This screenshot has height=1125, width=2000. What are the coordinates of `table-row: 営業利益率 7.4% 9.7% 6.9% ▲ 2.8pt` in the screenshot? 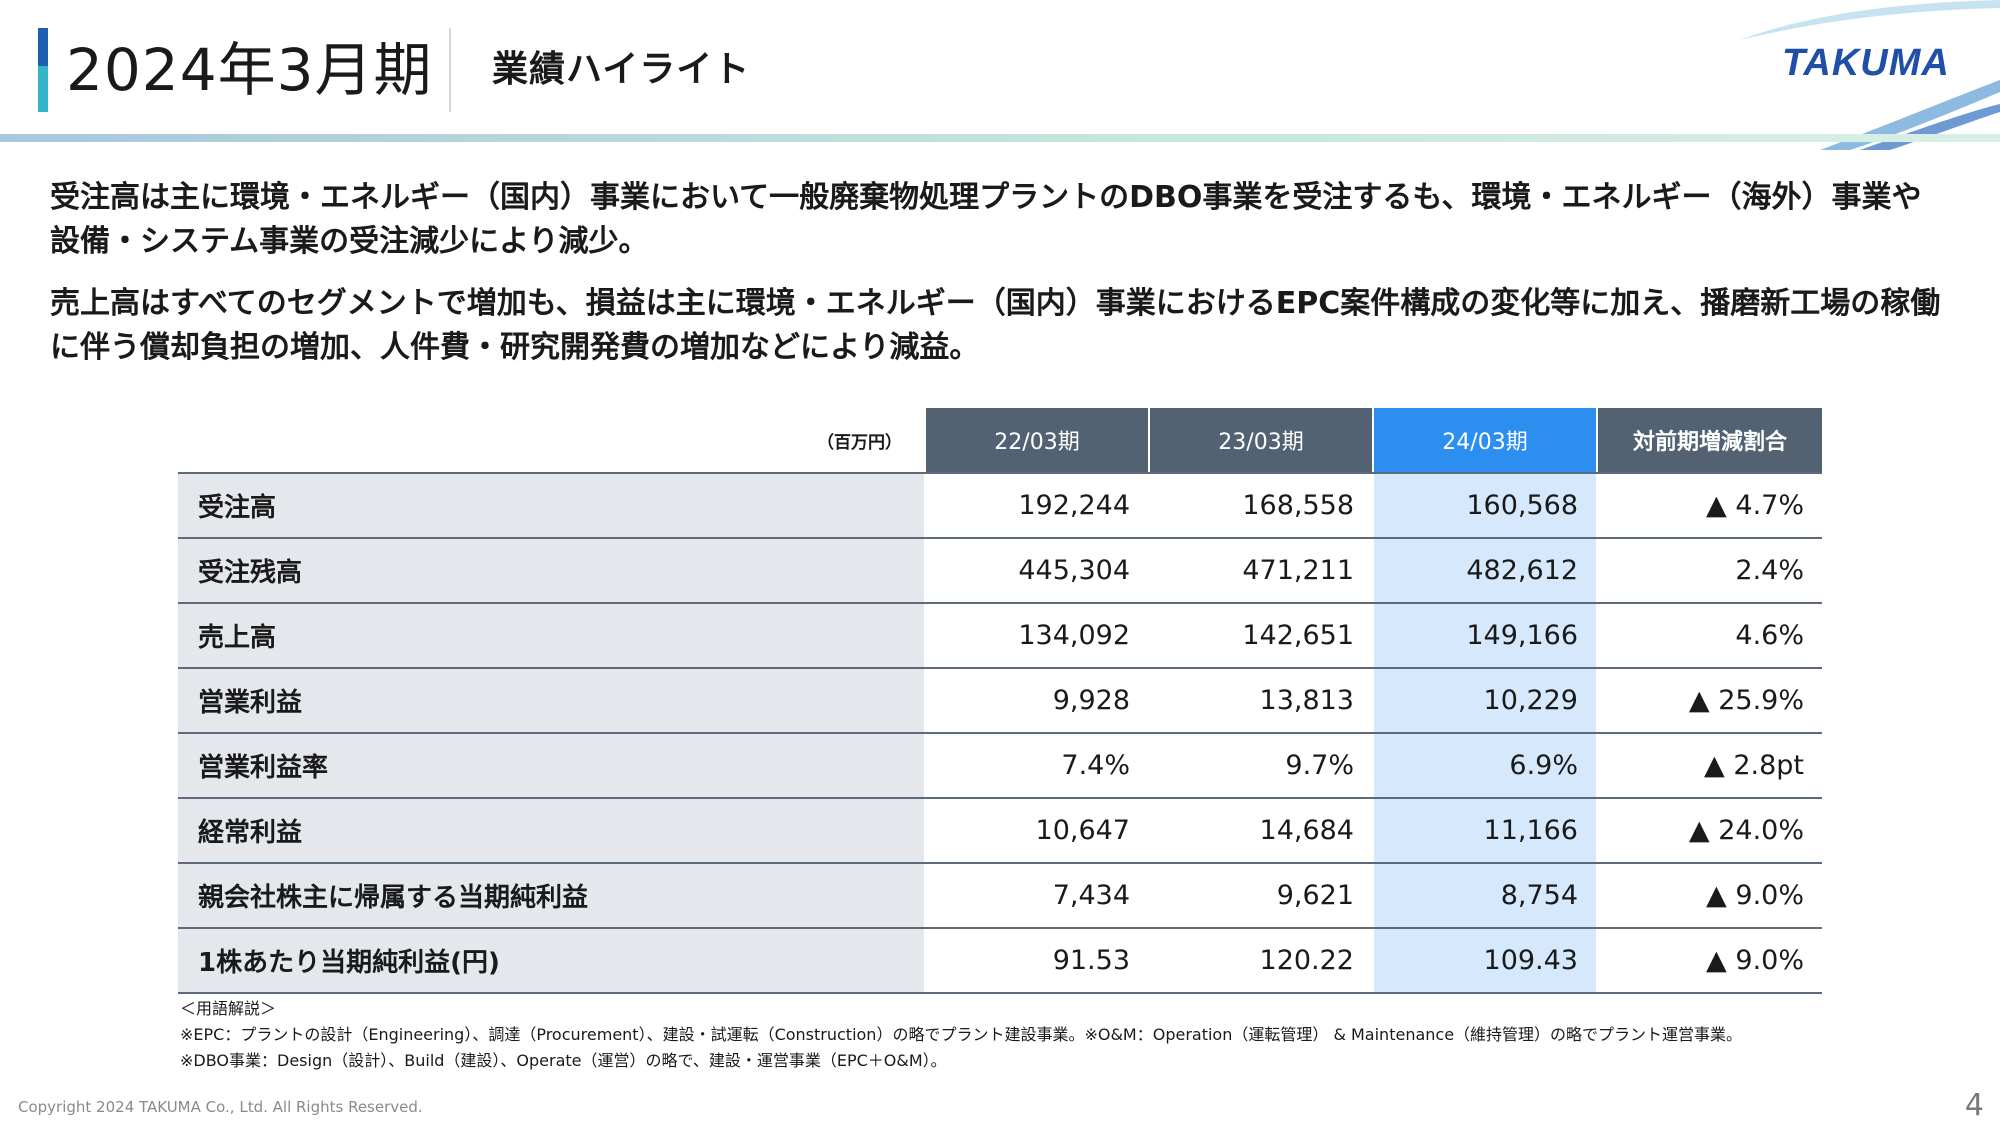 It's located at (1000, 766).